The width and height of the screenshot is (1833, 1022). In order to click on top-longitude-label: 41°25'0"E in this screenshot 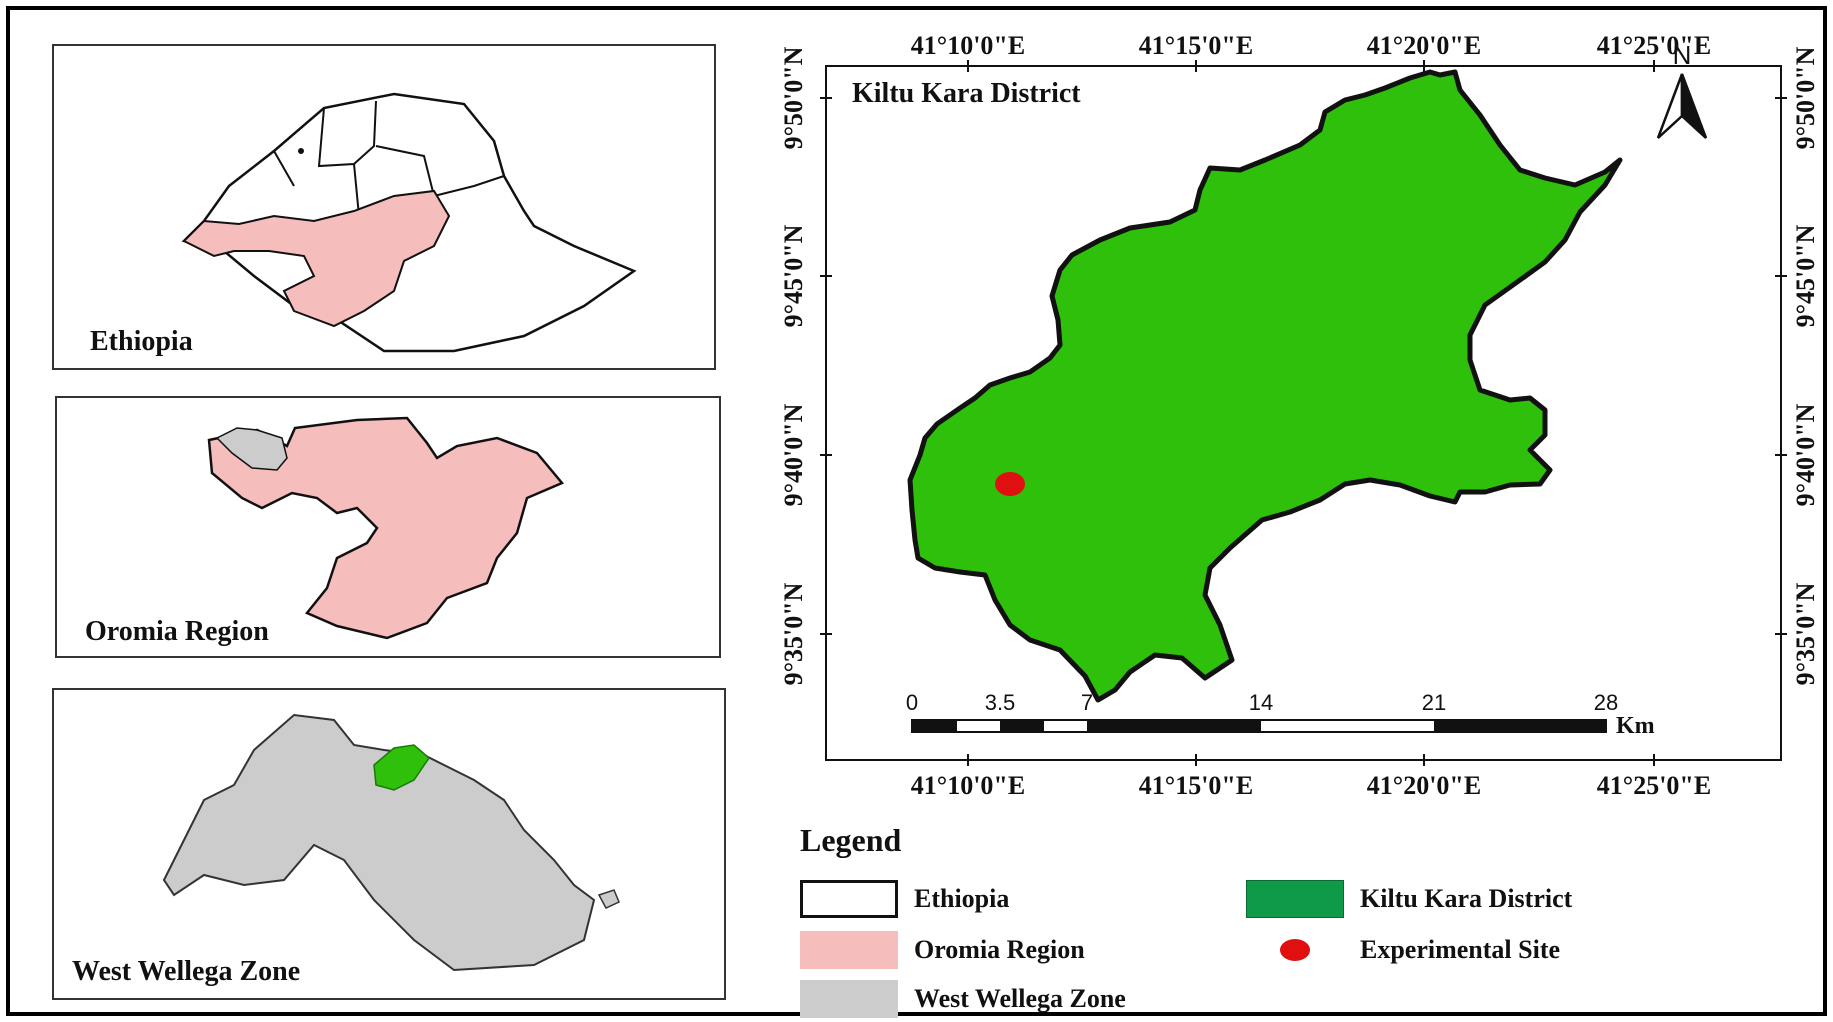, I will do `click(1654, 45)`.